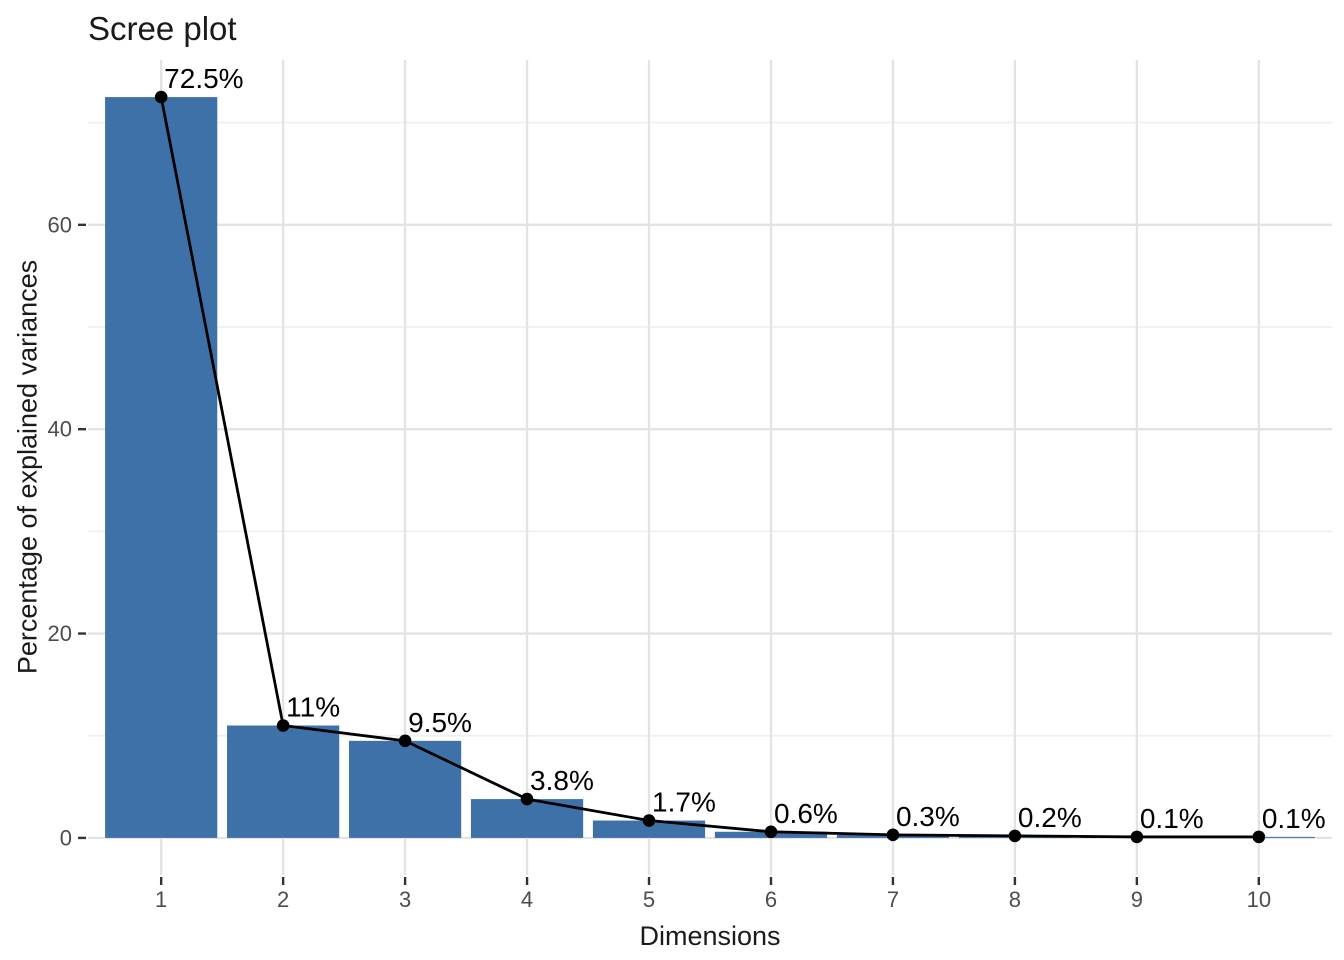 The width and height of the screenshot is (1344, 960). What do you see at coordinates (649, 899) in the screenshot?
I see `x-tick-label: 5` at bounding box center [649, 899].